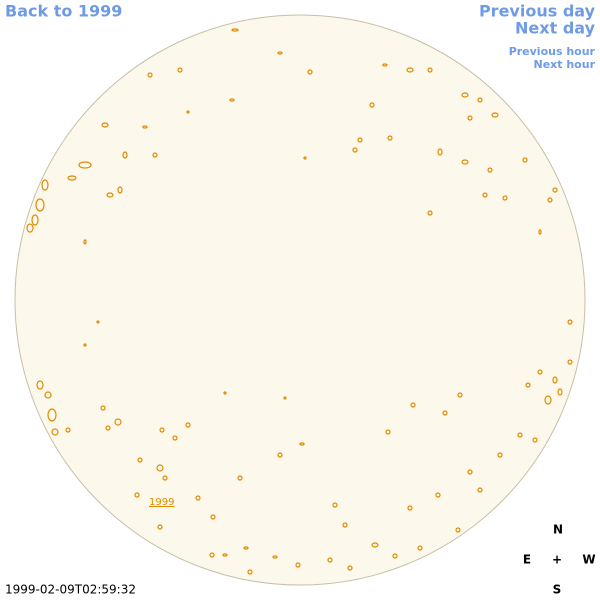 The width and height of the screenshot is (600, 600). What do you see at coordinates (552, 51) in the screenshot?
I see `previous-hour-link: Previous hour` at bounding box center [552, 51].